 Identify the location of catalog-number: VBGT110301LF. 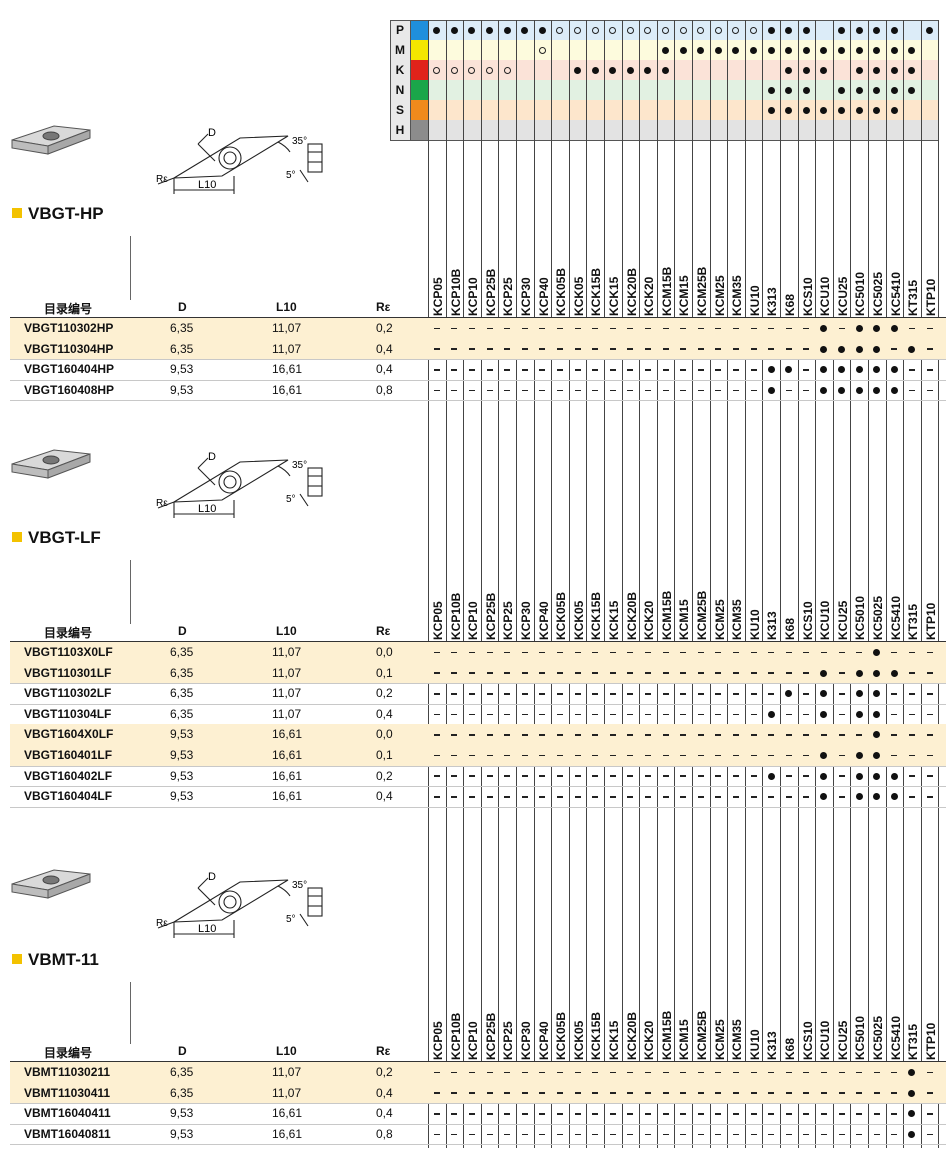
(68, 672).